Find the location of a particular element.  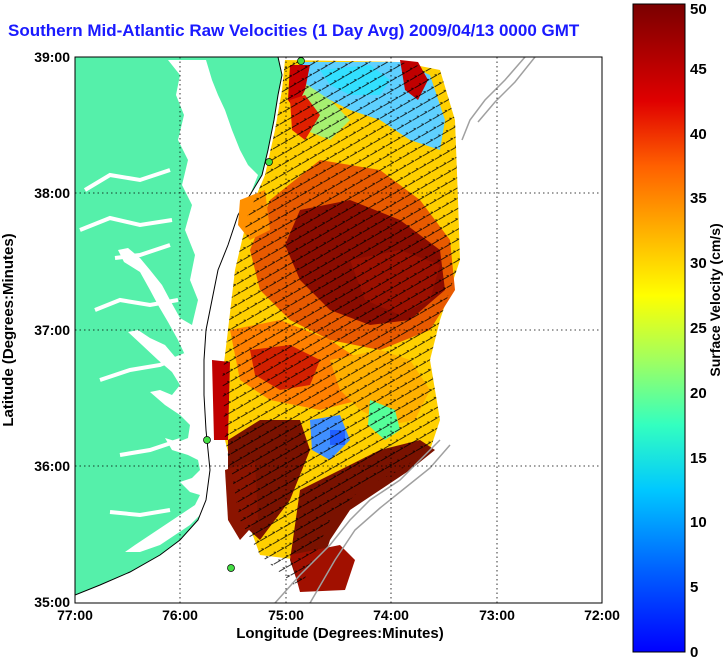

tributary-rivers is located at coordinates (132, 343).